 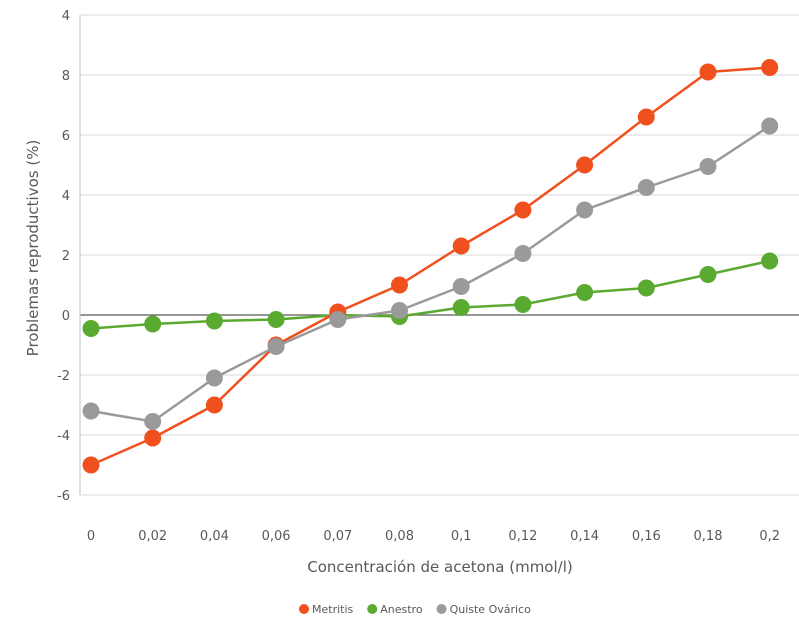 What do you see at coordinates (708, 536) in the screenshot?
I see `x-tick-label: 0,18` at bounding box center [708, 536].